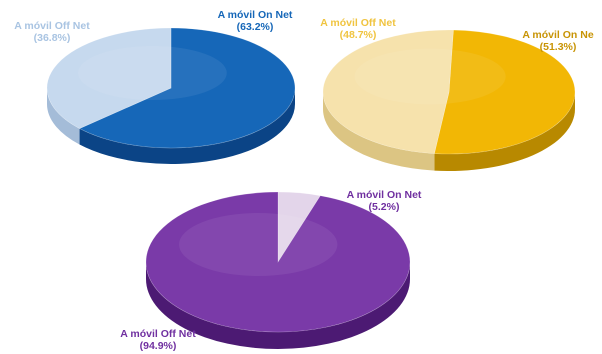 The image size is (602, 354). Describe the element at coordinates (152, 73) in the screenshot. I see `pie-1-highlight` at that location.